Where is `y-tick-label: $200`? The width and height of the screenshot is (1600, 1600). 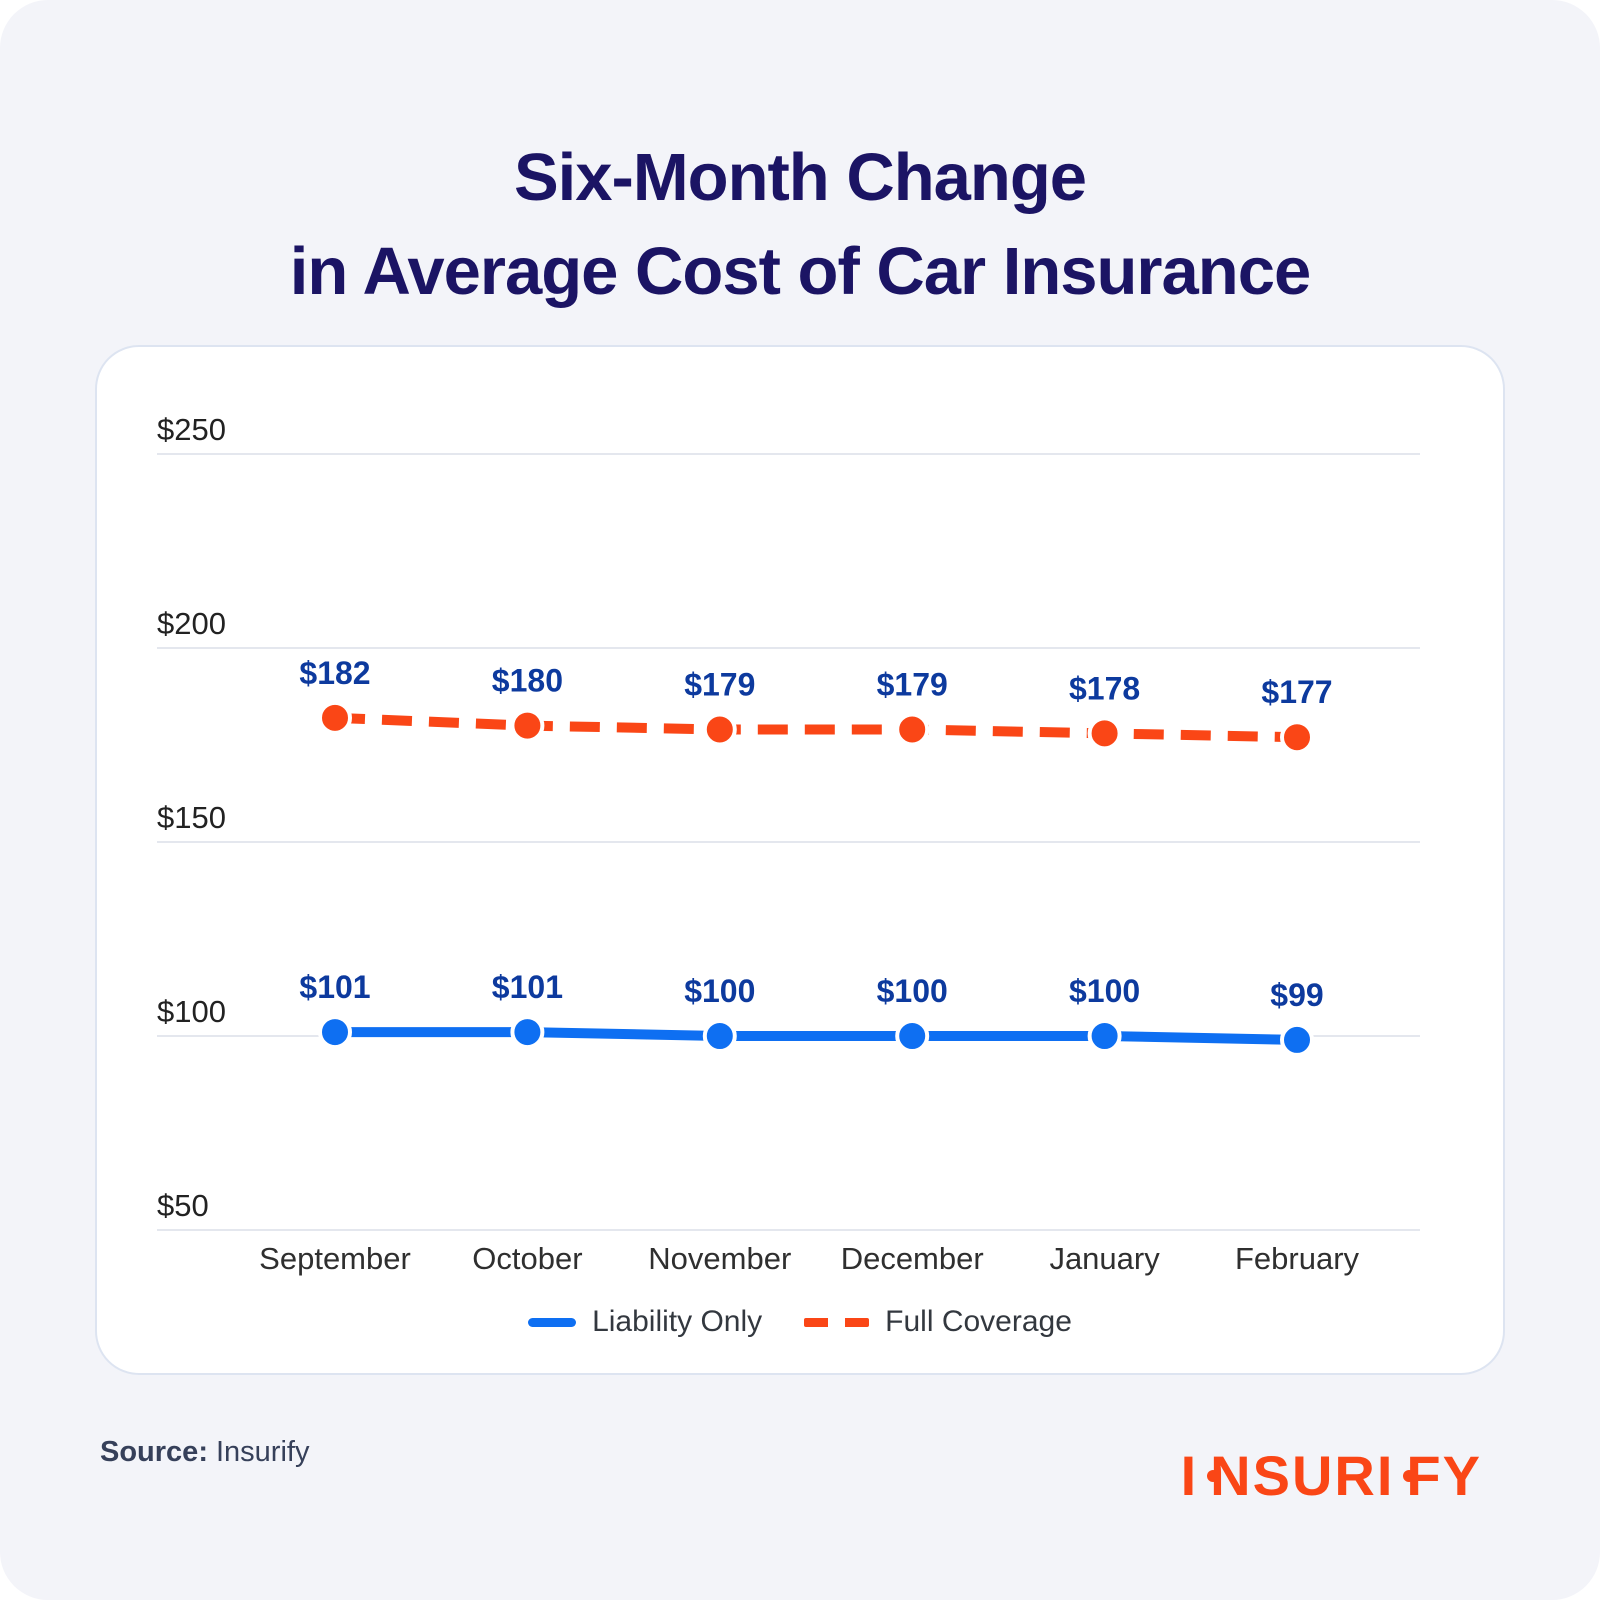
y-tick-label: $200 is located at coordinates (191, 623).